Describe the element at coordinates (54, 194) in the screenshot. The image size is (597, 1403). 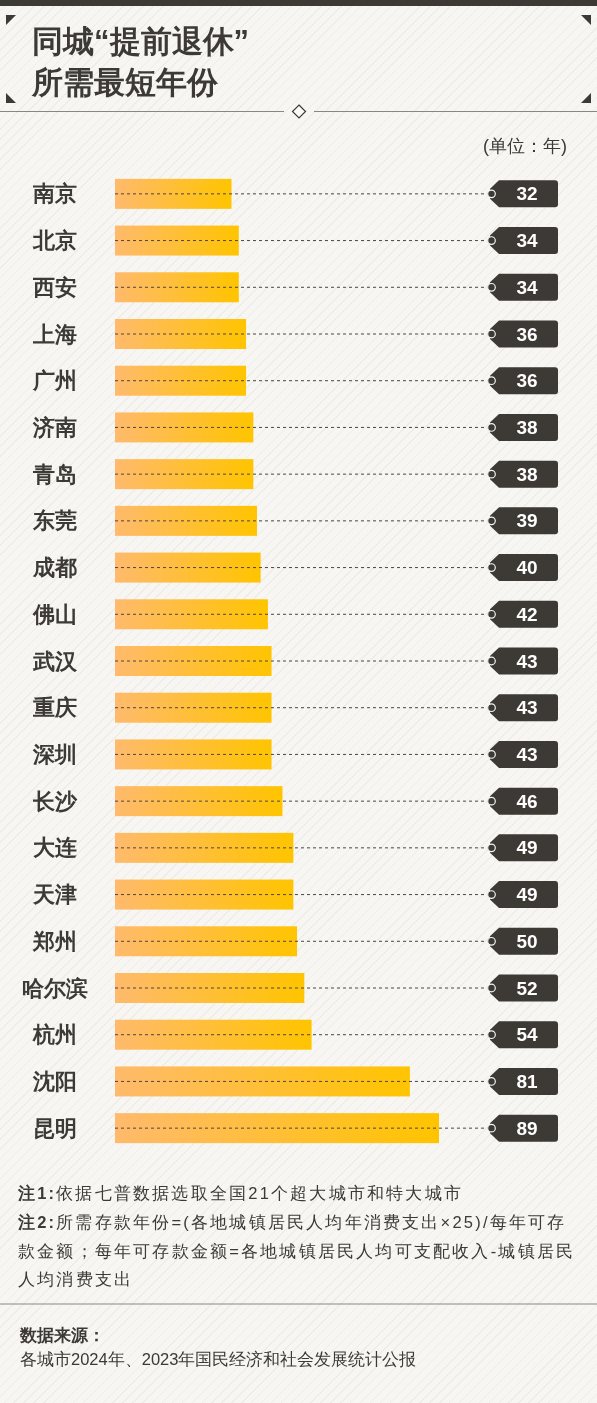
I see `y-tick-label: 南京` at that location.